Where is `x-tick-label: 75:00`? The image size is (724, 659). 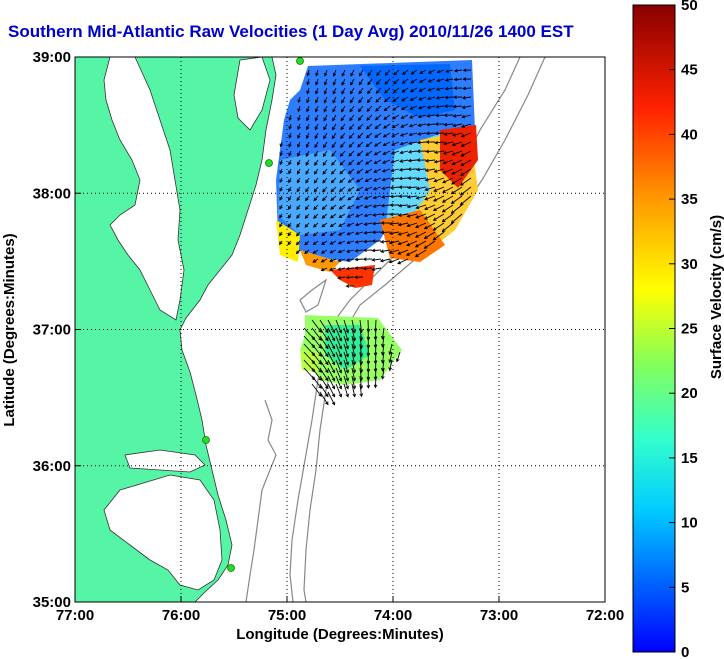 x-tick-label: 75:00 is located at coordinates (287, 615).